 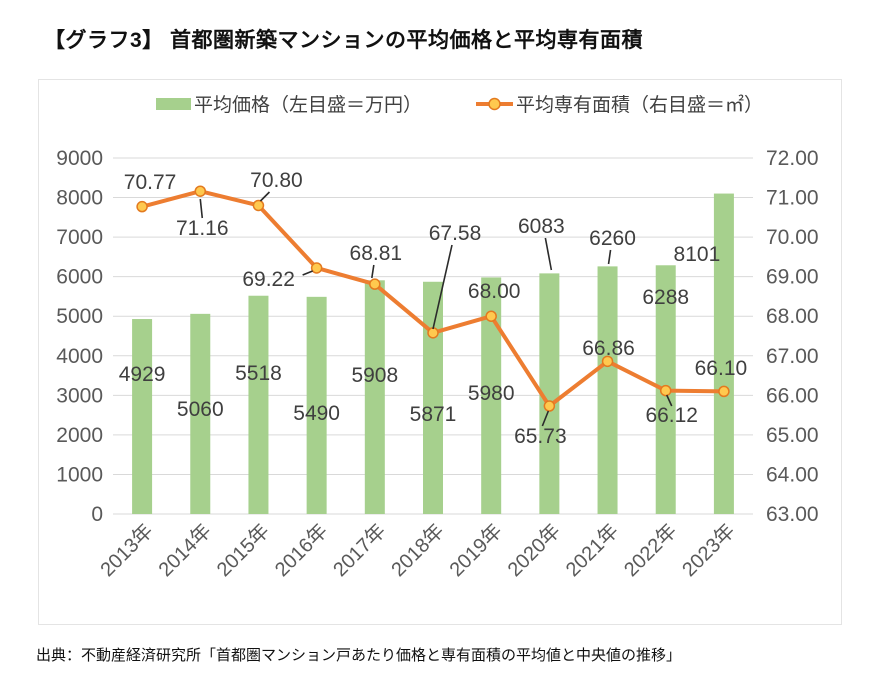 What do you see at coordinates (650, 550) in the screenshot?
I see `x-axis-label: 2022年` at bounding box center [650, 550].